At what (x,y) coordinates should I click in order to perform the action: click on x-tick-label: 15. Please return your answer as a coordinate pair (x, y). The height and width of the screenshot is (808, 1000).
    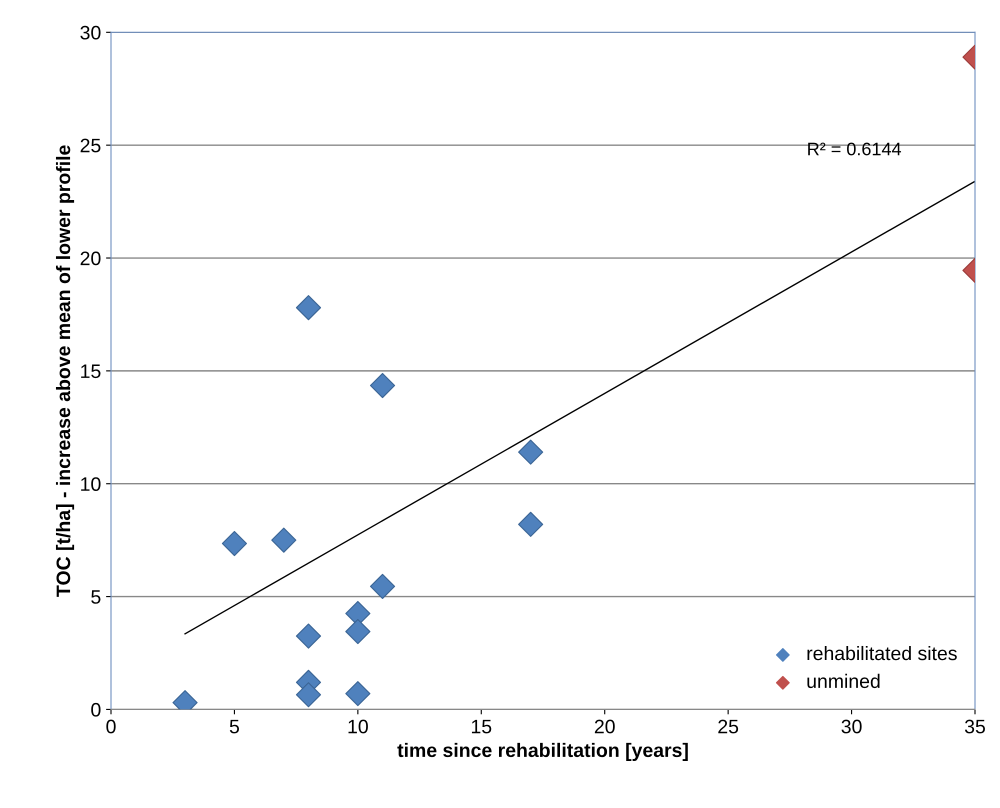
    Looking at the image, I should click on (482, 727).